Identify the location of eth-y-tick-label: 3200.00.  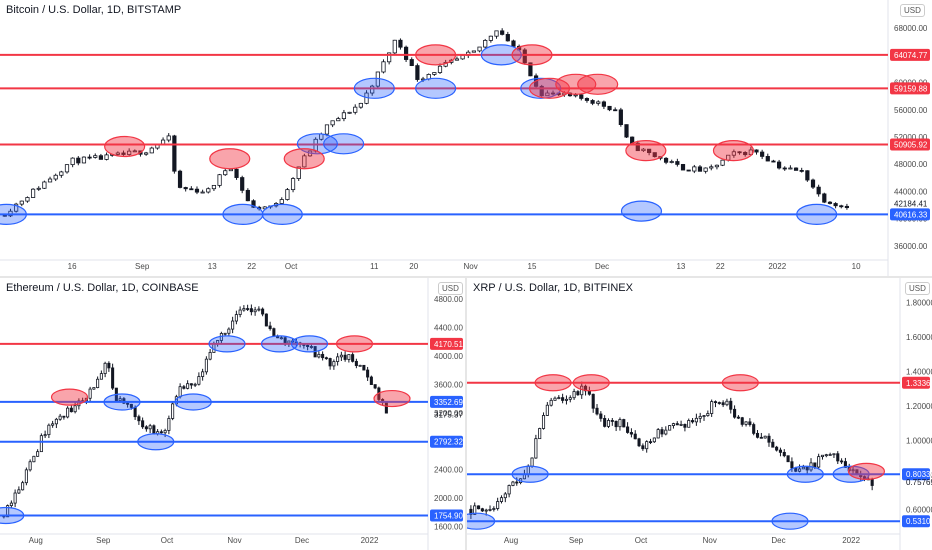
(448, 413).